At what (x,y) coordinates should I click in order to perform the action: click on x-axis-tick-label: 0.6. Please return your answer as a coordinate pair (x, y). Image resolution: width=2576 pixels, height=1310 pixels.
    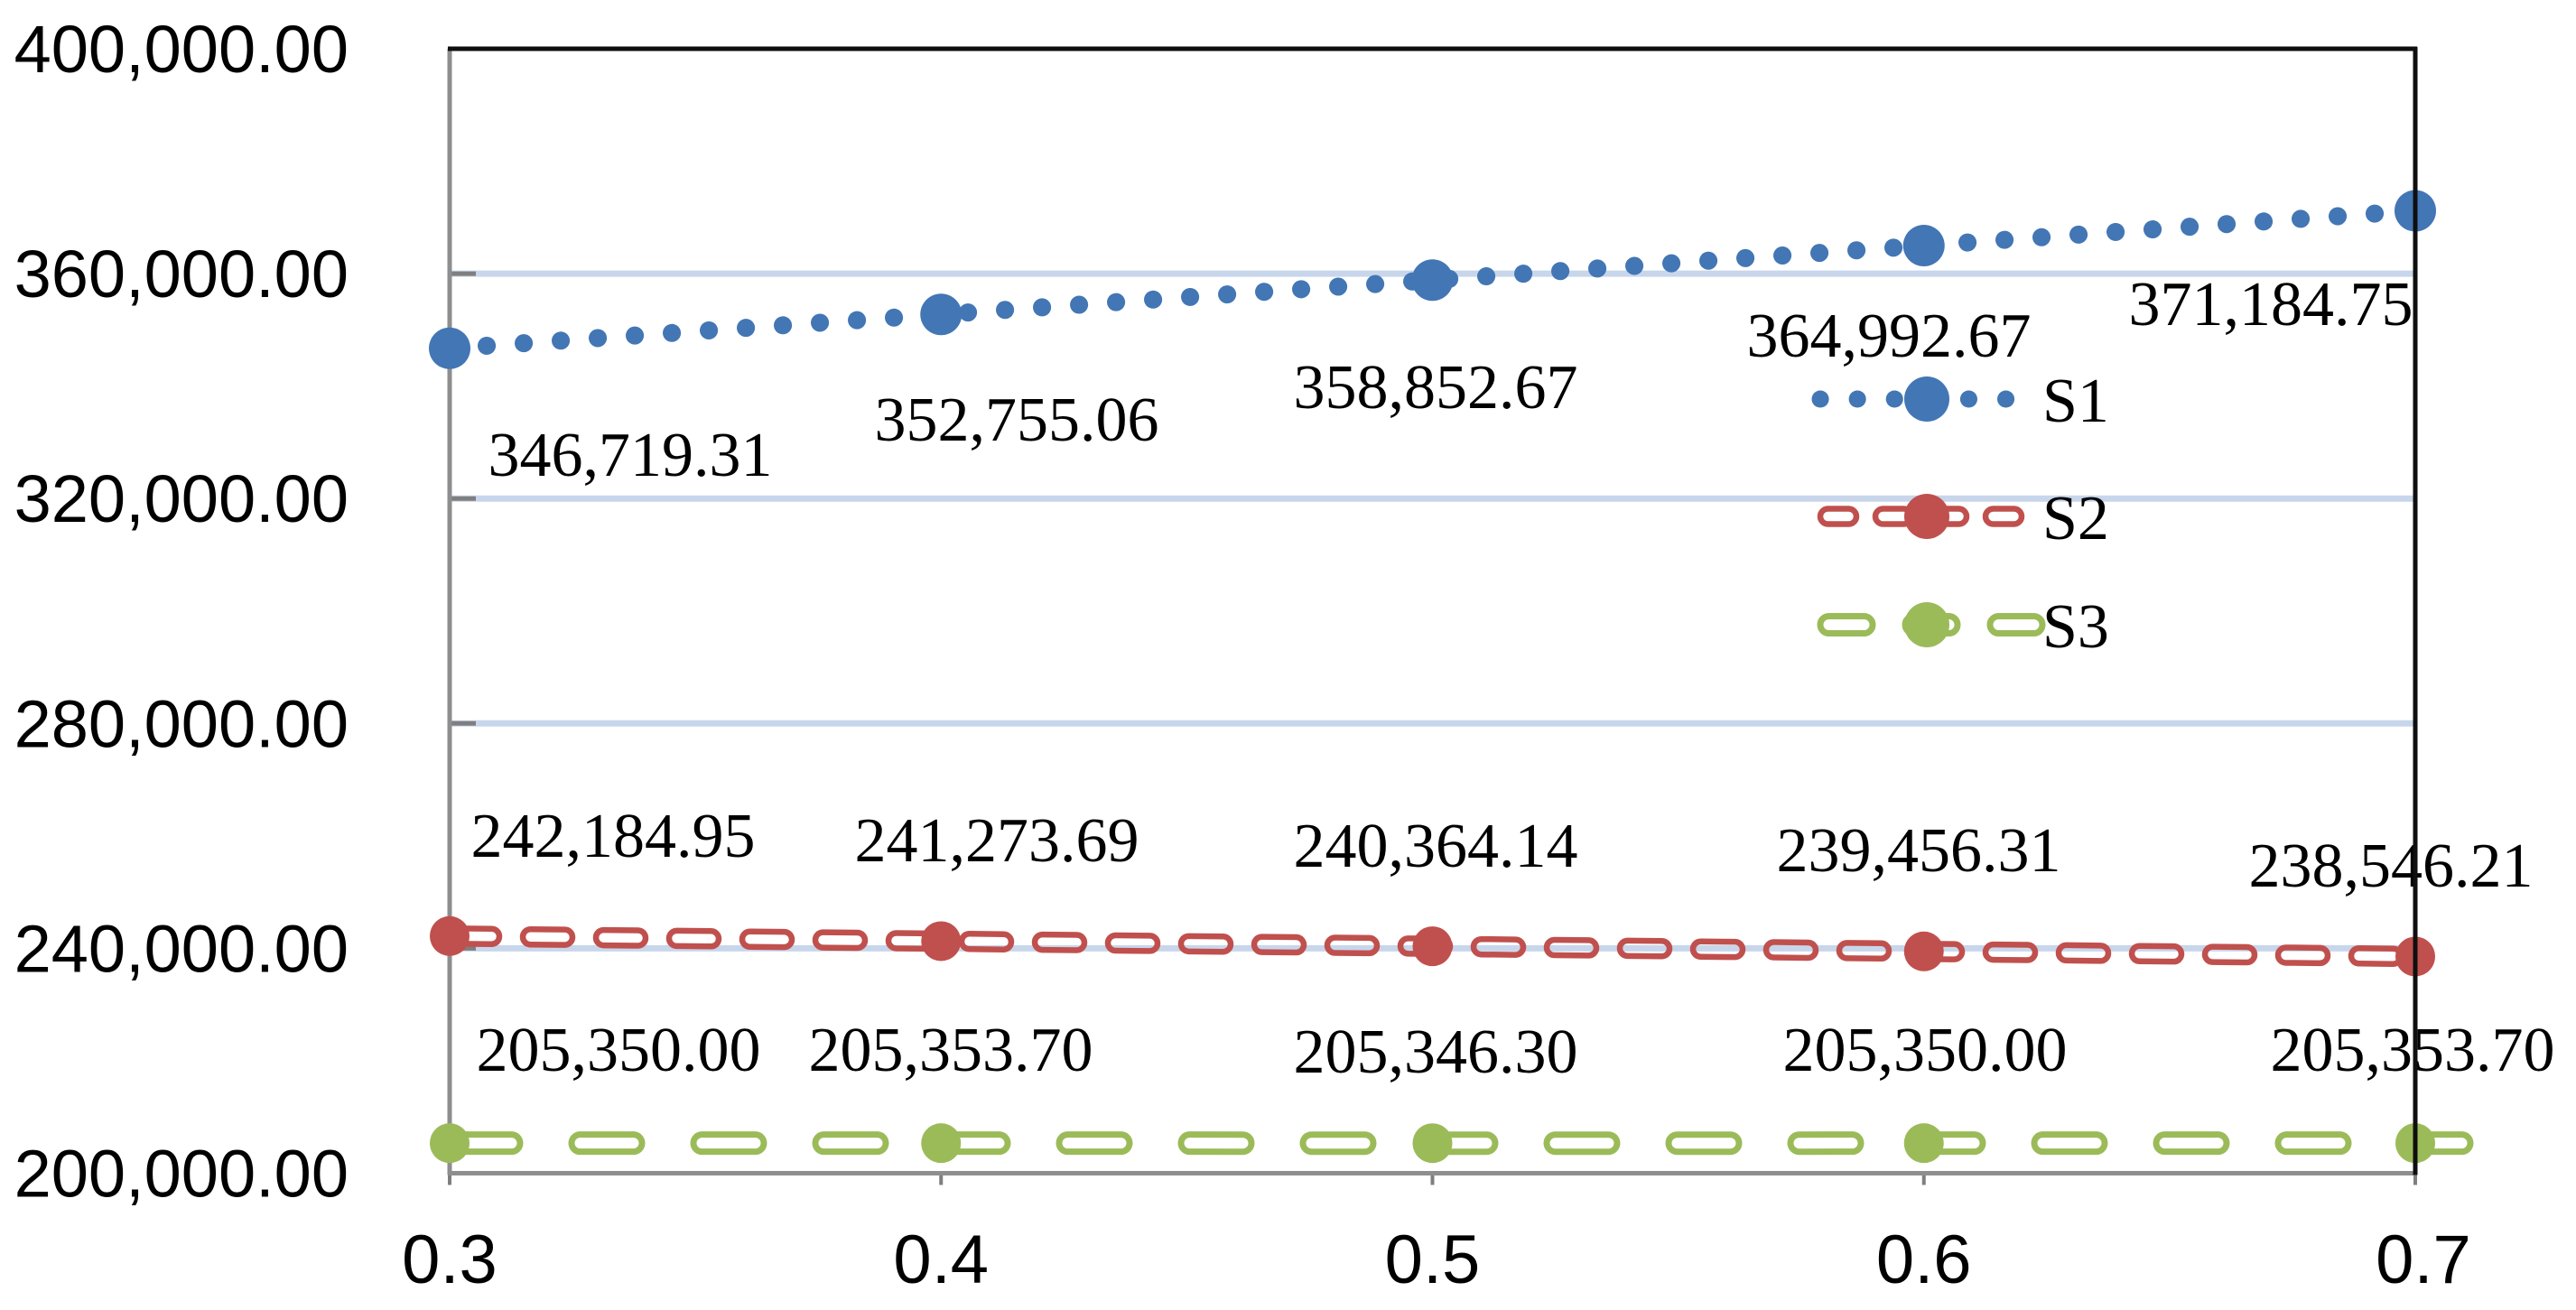
    Looking at the image, I should click on (1924, 1260).